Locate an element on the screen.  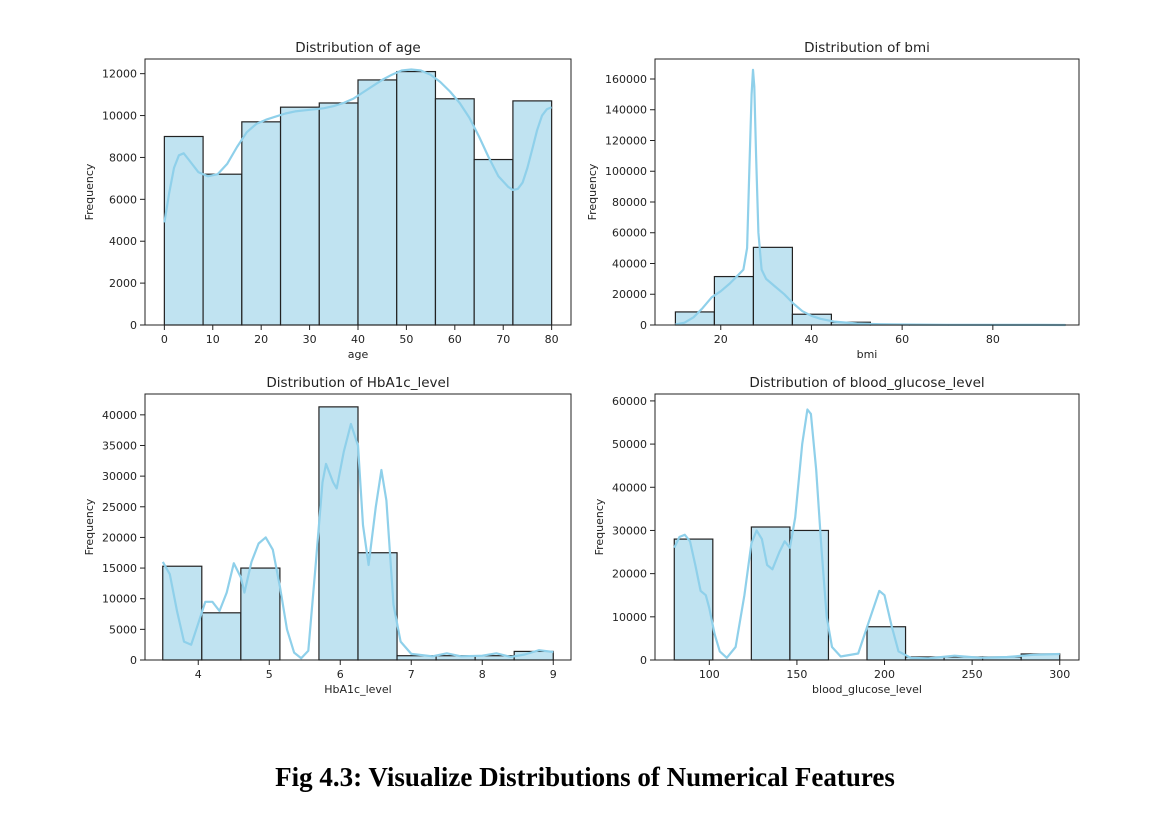
x-tick-label: 150 is located at coordinates (796, 674).